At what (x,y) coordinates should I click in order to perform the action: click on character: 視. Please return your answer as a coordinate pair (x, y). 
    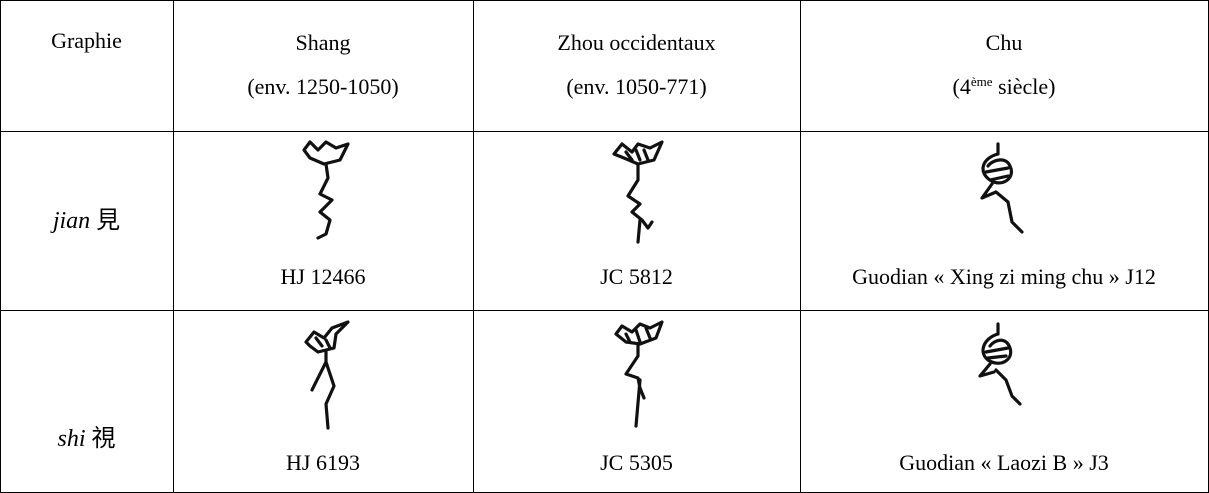
    Looking at the image, I should click on (103, 439).